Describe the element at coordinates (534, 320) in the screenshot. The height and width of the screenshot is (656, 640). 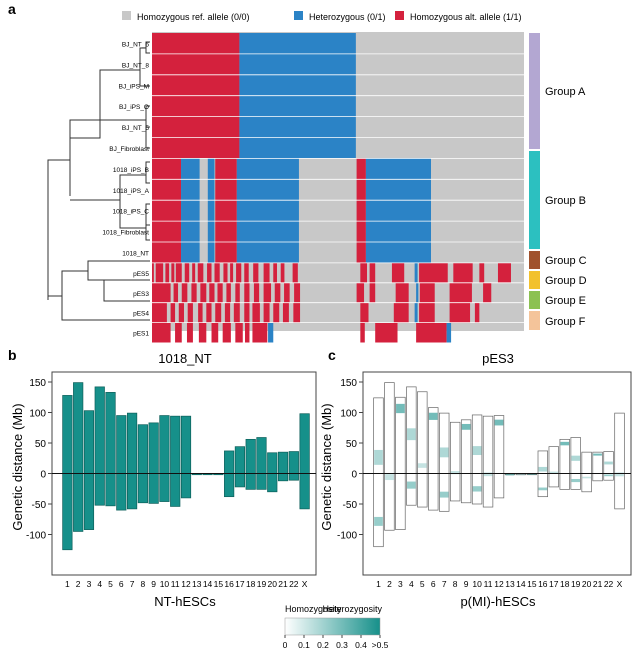
I see `group-bar-f` at that location.